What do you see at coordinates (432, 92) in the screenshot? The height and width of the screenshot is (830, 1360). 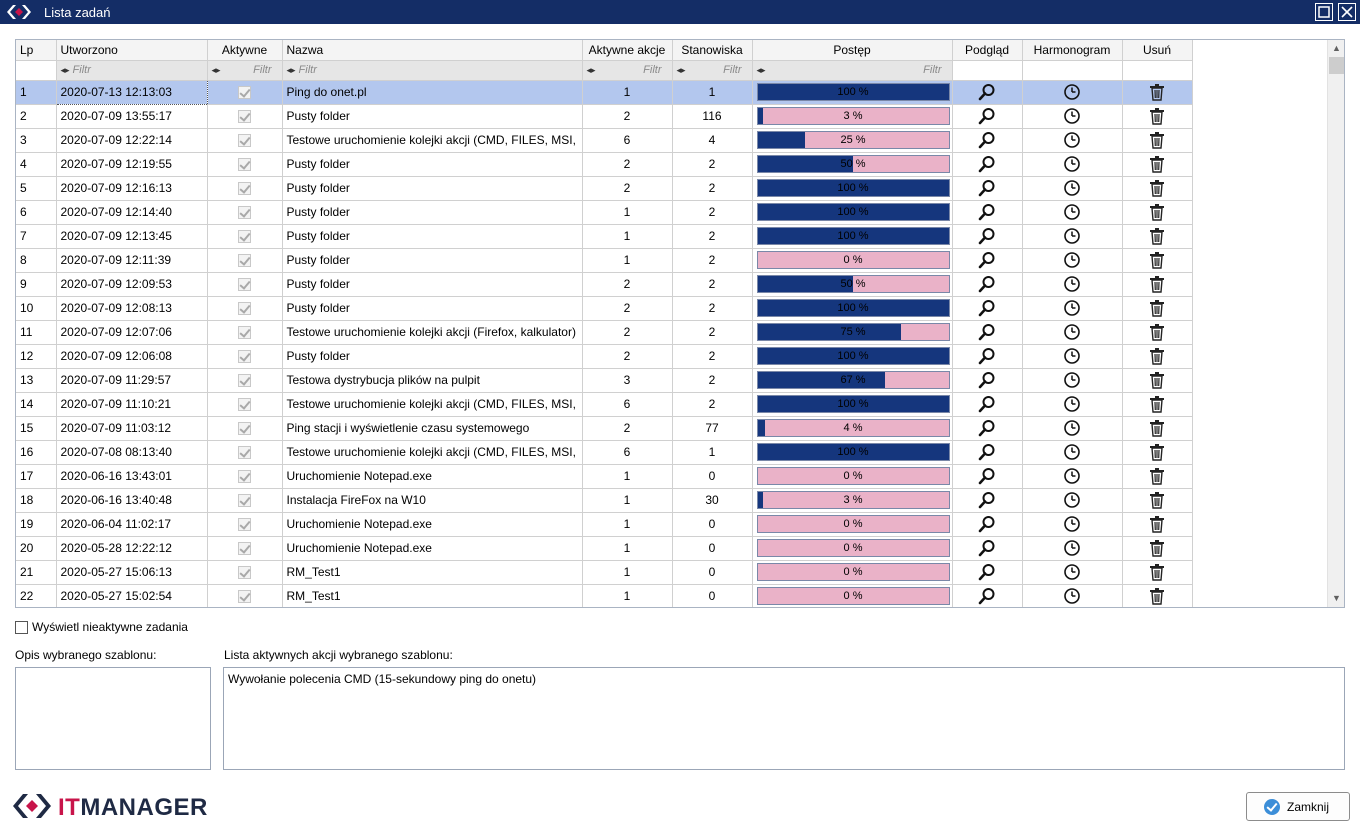 I see `cell-name: Ping do onet.pl` at bounding box center [432, 92].